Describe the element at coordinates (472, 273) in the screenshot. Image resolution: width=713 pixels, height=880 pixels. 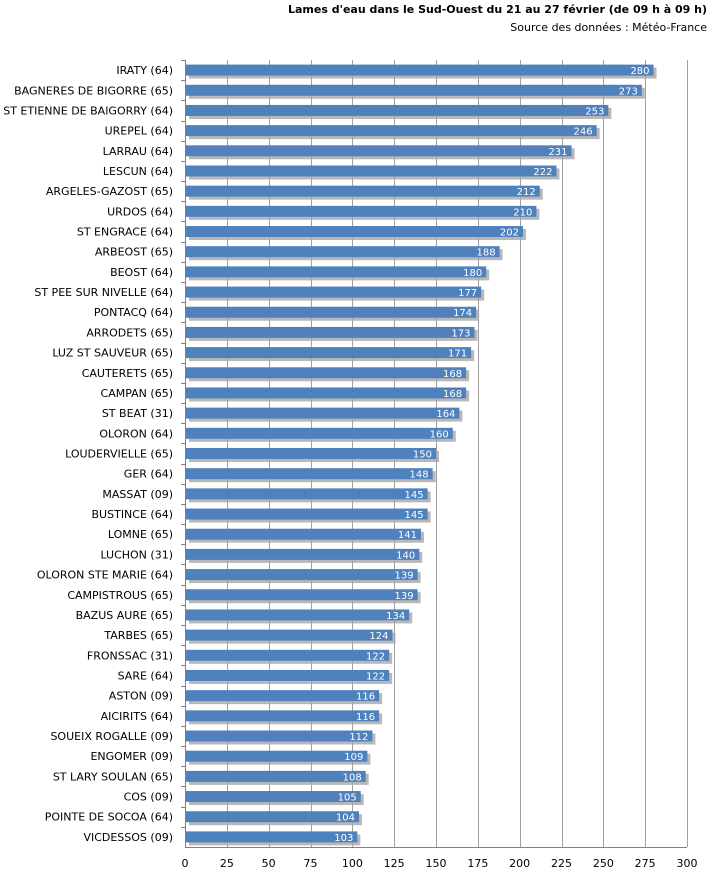
I see `data-label: 180` at that location.